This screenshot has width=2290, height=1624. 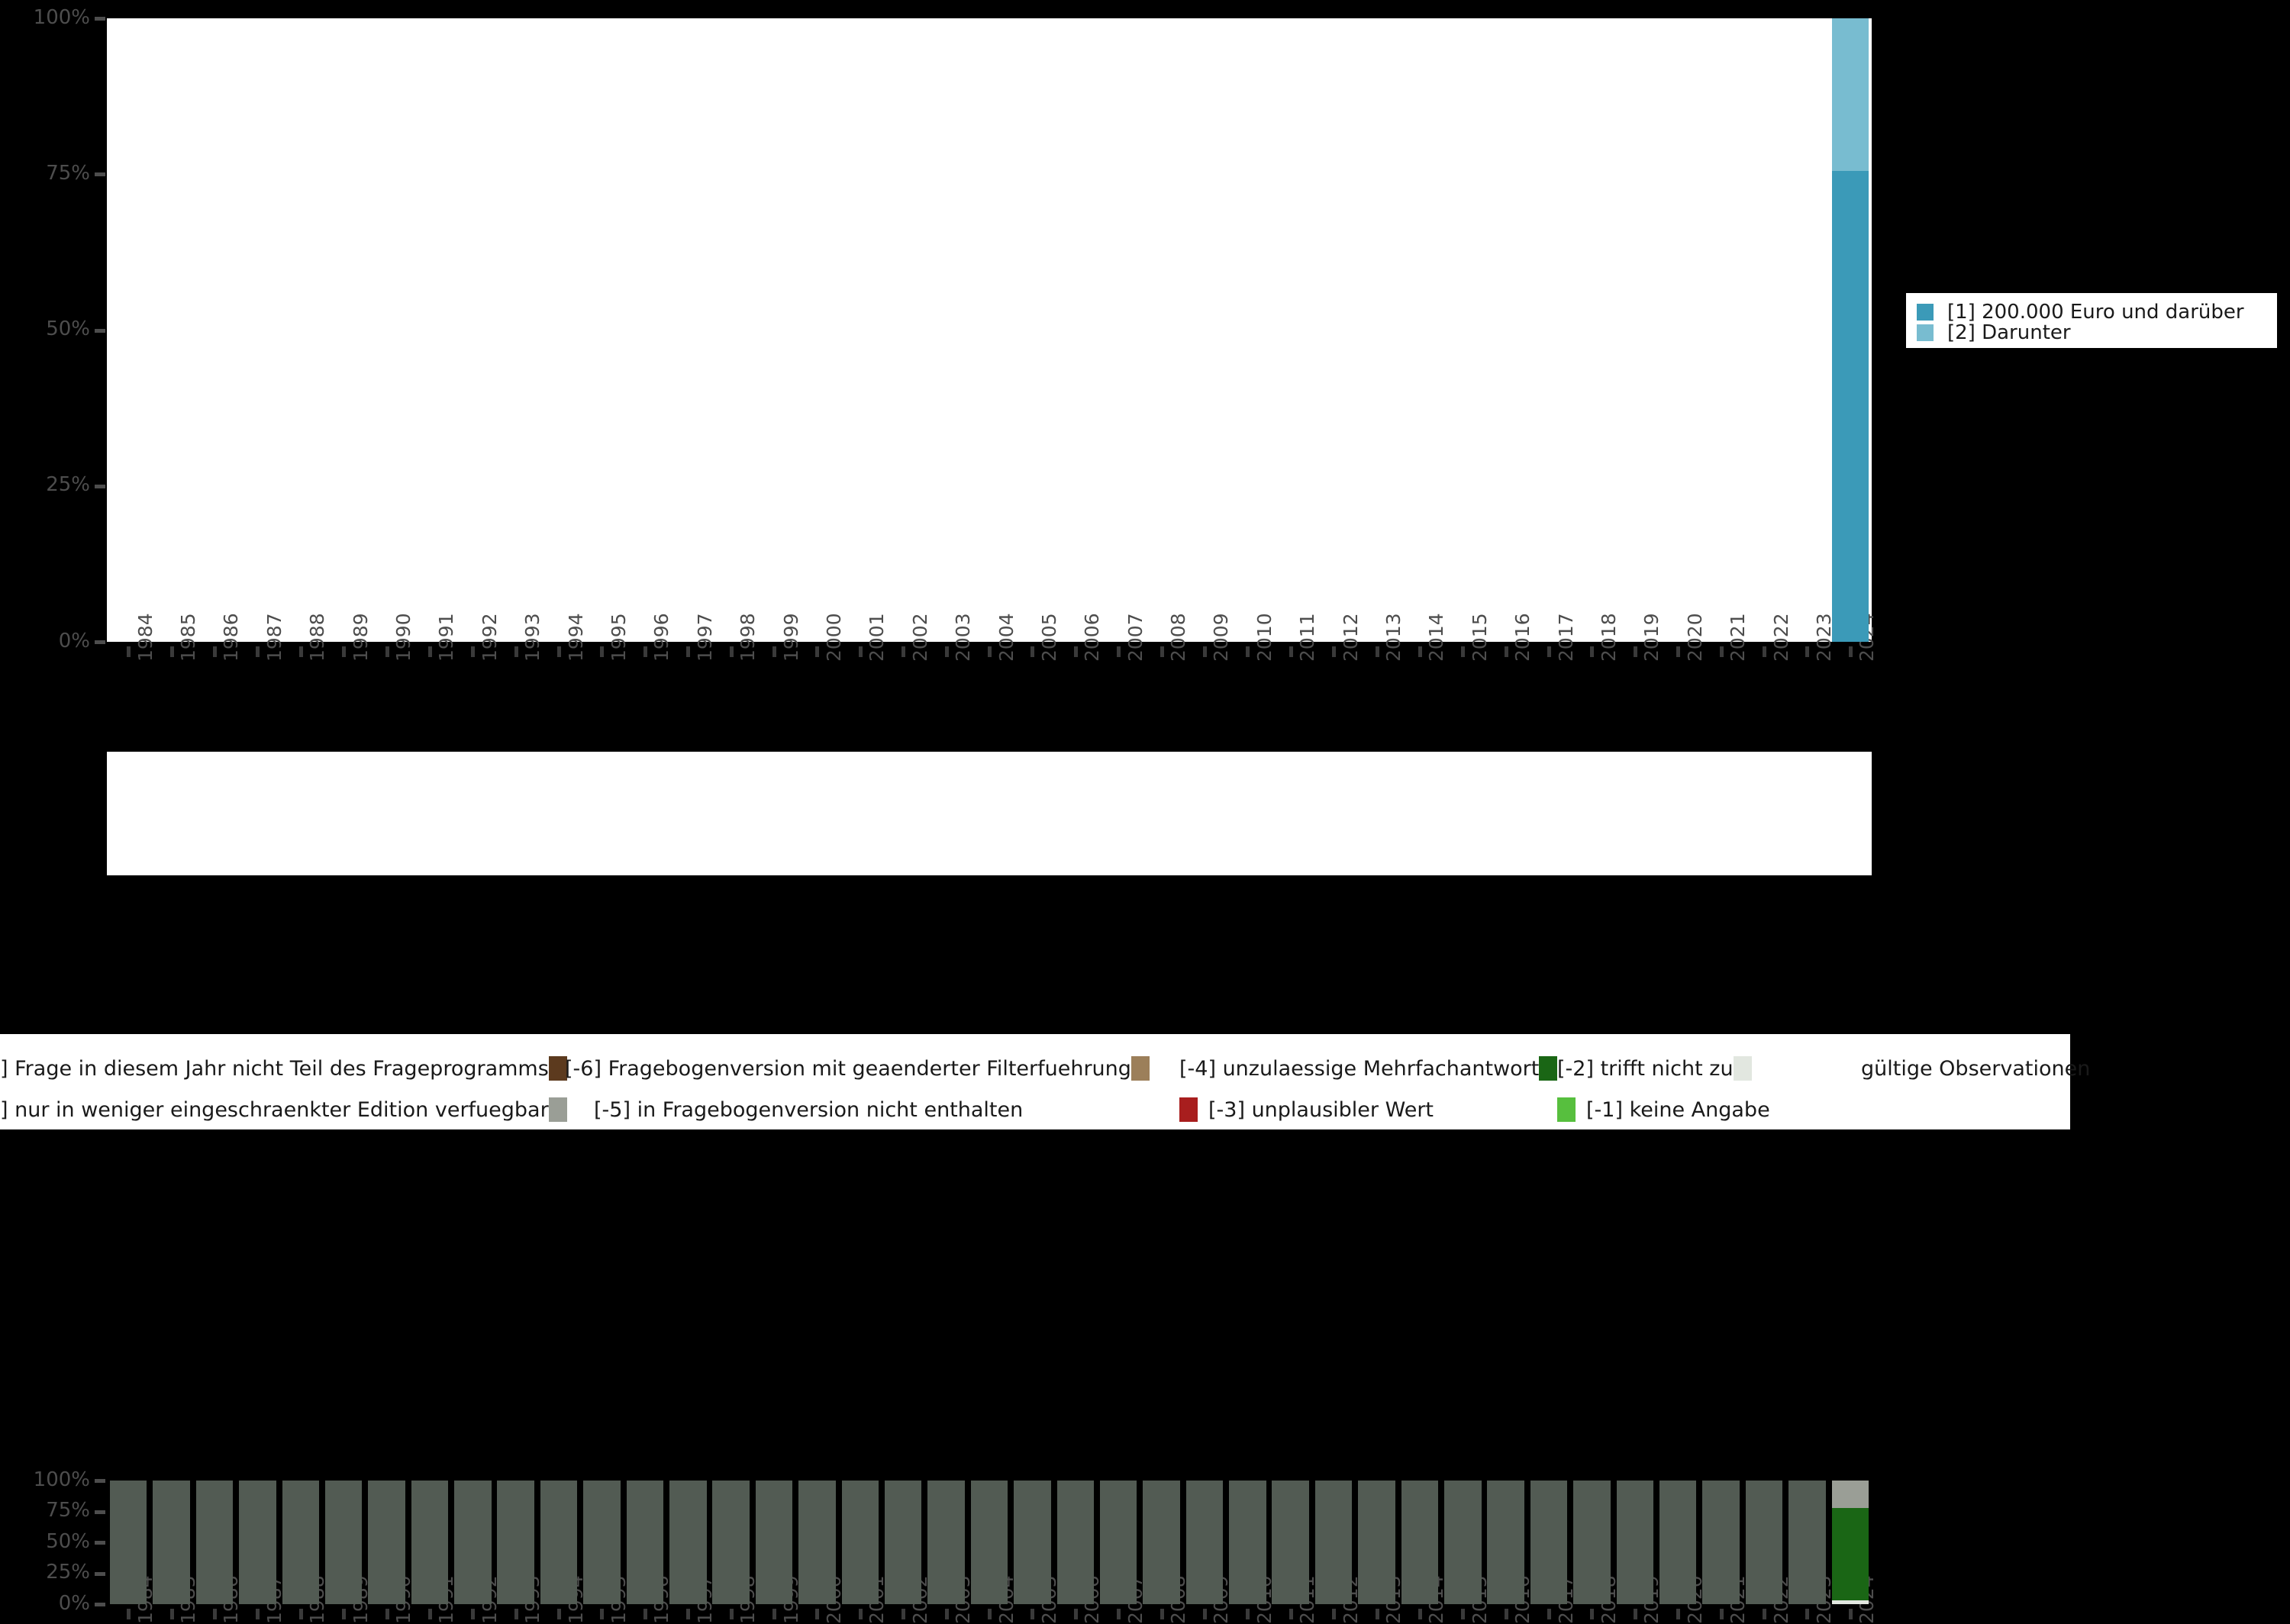 What do you see at coordinates (1522, 637) in the screenshot?
I see `x-tick-label: 2016` at bounding box center [1522, 637].